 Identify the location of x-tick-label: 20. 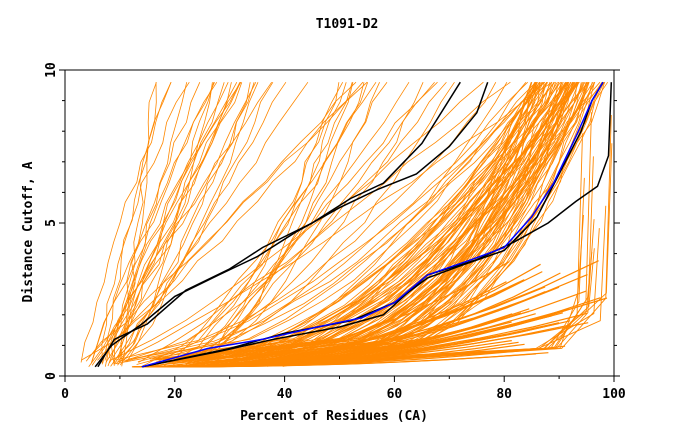
(175, 394).